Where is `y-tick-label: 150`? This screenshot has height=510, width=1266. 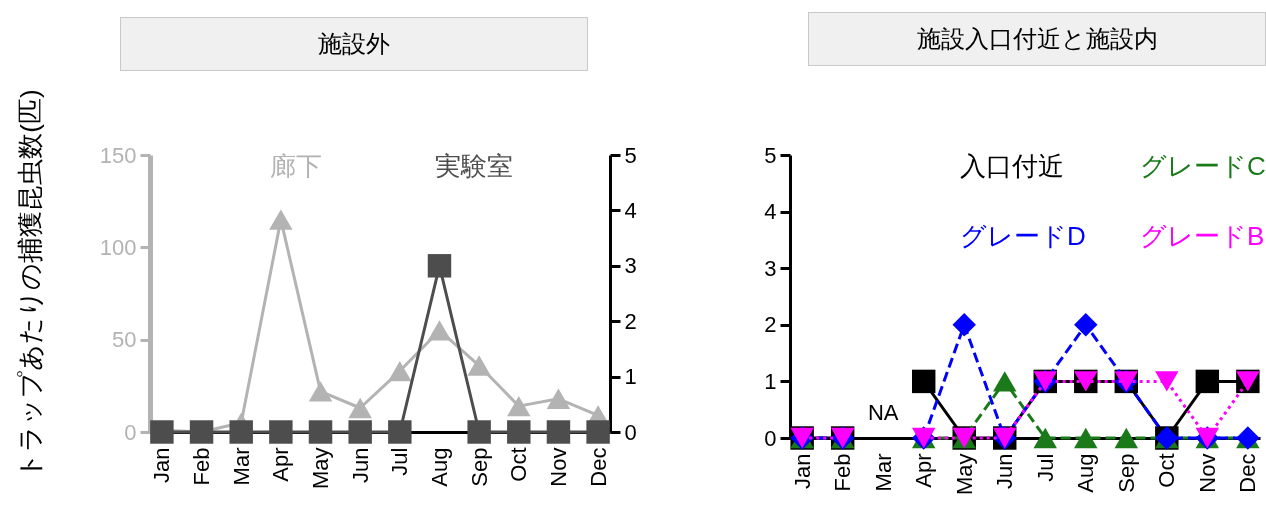
y-tick-label: 150 is located at coordinates (118, 155).